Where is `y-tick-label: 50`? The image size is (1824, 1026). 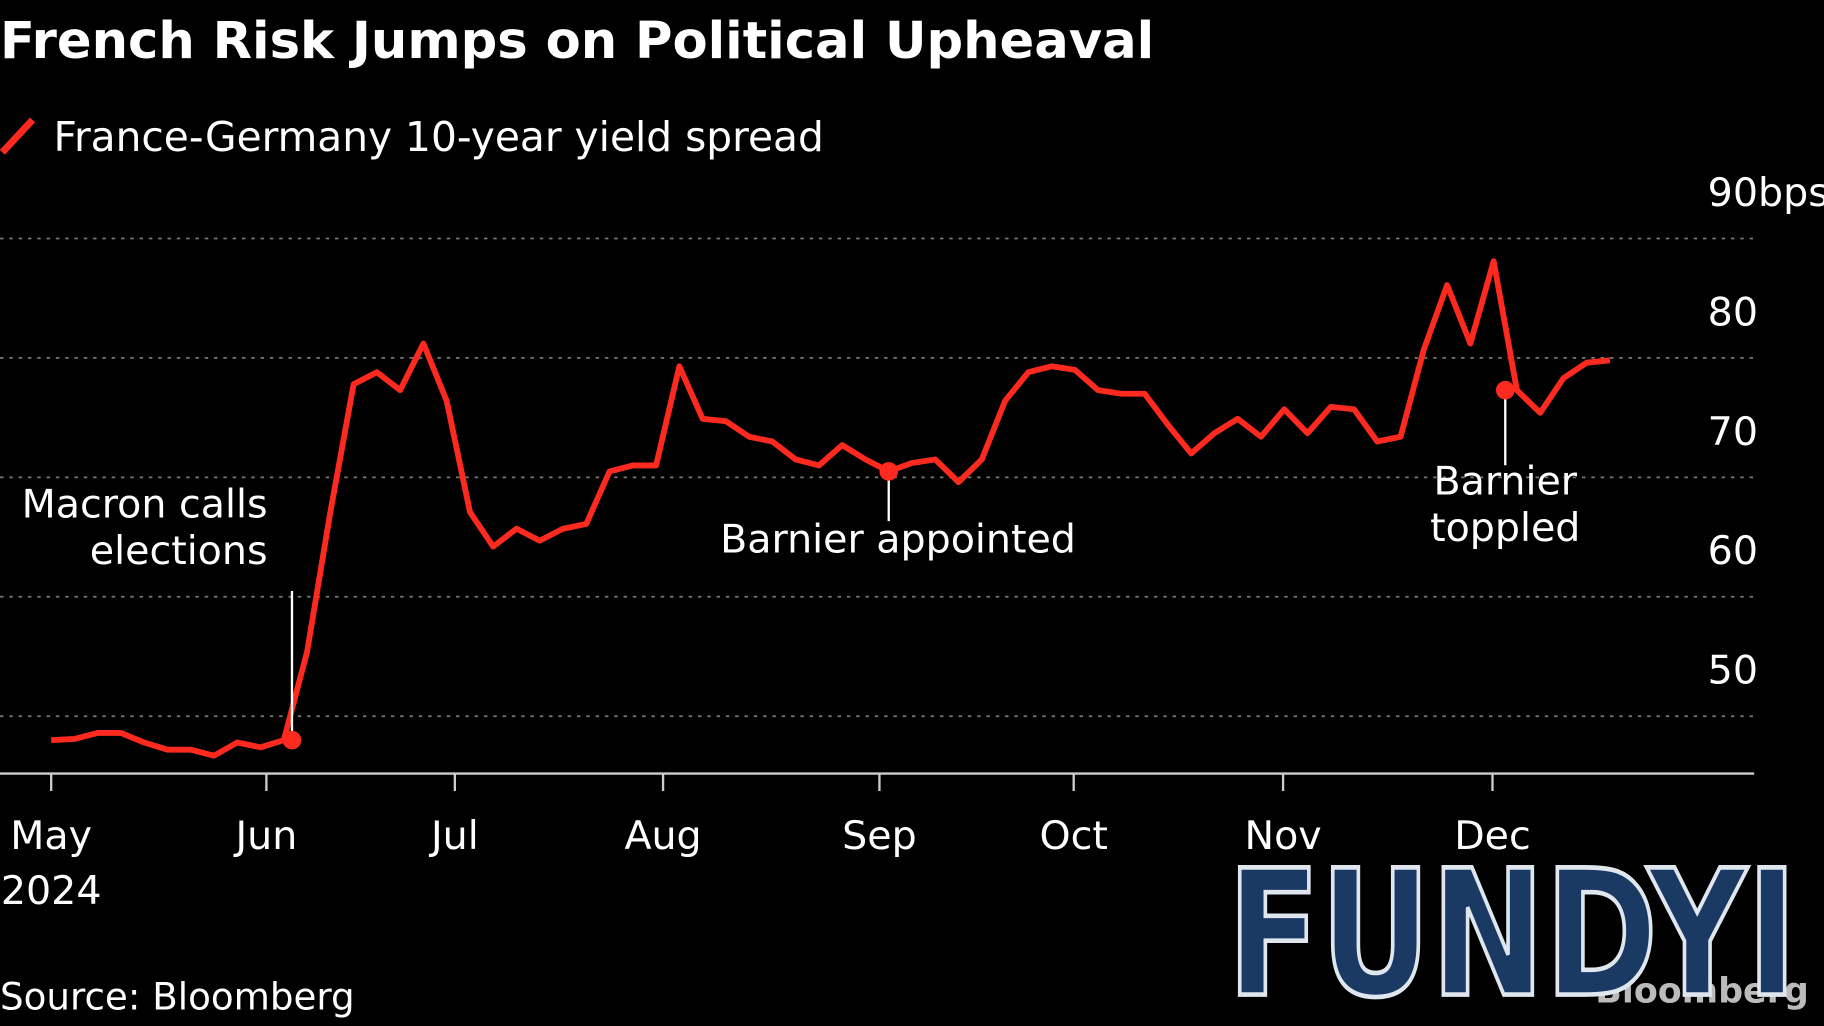
y-tick-label: 50 is located at coordinates (1733, 671).